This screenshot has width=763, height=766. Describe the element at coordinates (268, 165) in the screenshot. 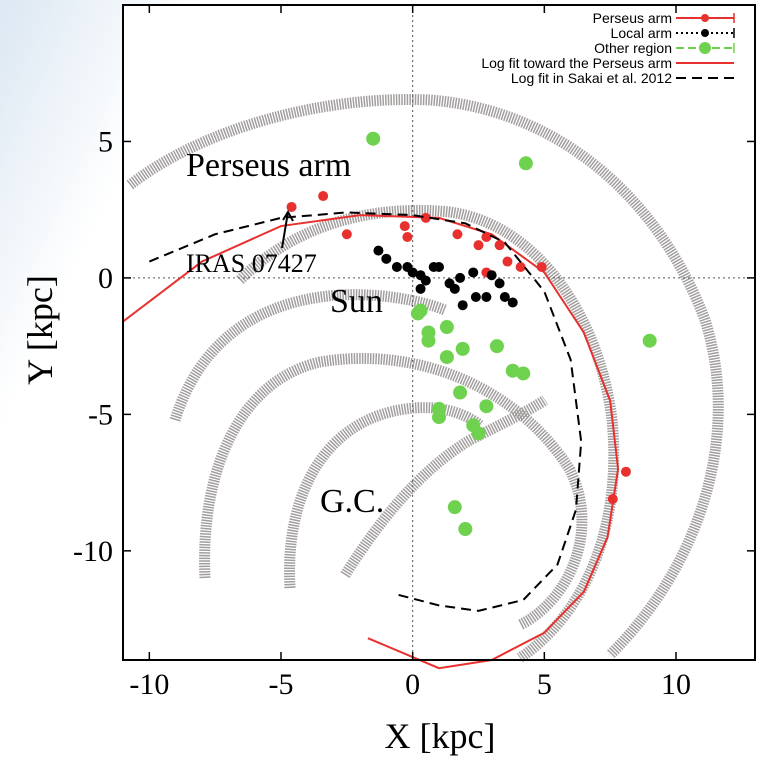

I see `annotation: Perseus arm` at that location.